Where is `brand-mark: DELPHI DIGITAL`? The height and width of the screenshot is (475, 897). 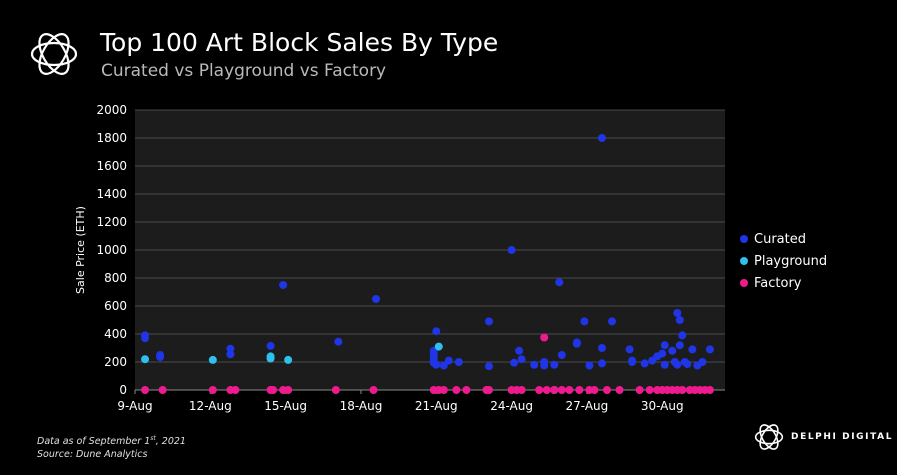
brand-mark: DELPHI DIGITAL is located at coordinates (822, 437).